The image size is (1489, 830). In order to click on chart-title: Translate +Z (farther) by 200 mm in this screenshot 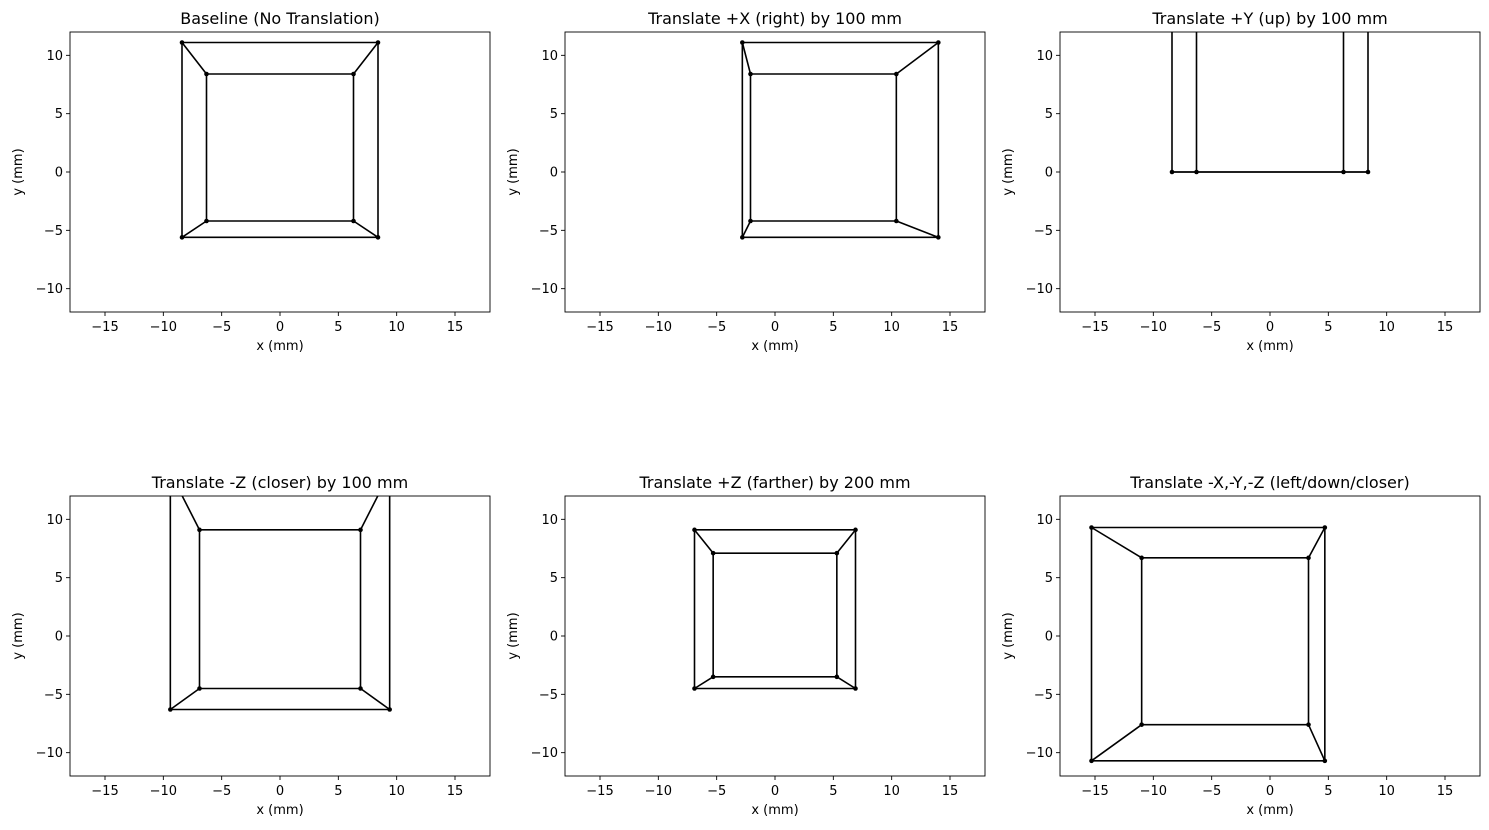, I will do `click(774, 482)`.